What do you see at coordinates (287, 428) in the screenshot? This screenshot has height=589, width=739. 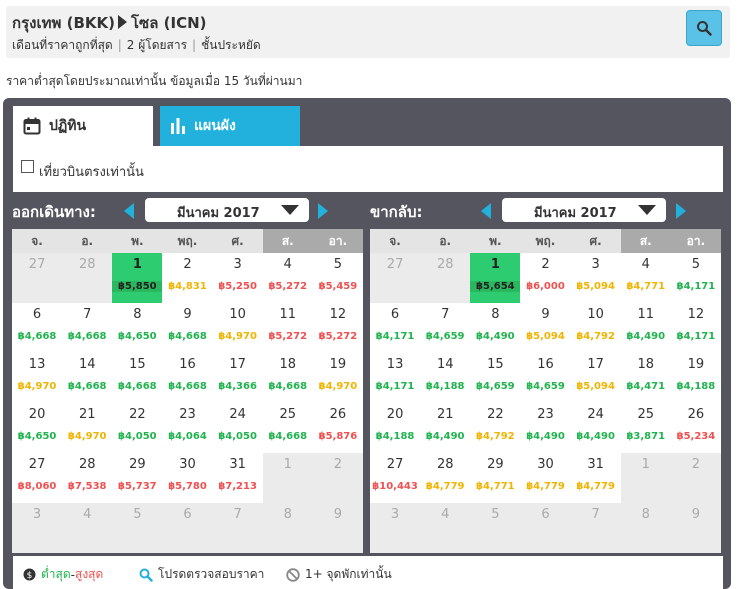 I see `day-cell: 25 ฿4,668` at bounding box center [287, 428].